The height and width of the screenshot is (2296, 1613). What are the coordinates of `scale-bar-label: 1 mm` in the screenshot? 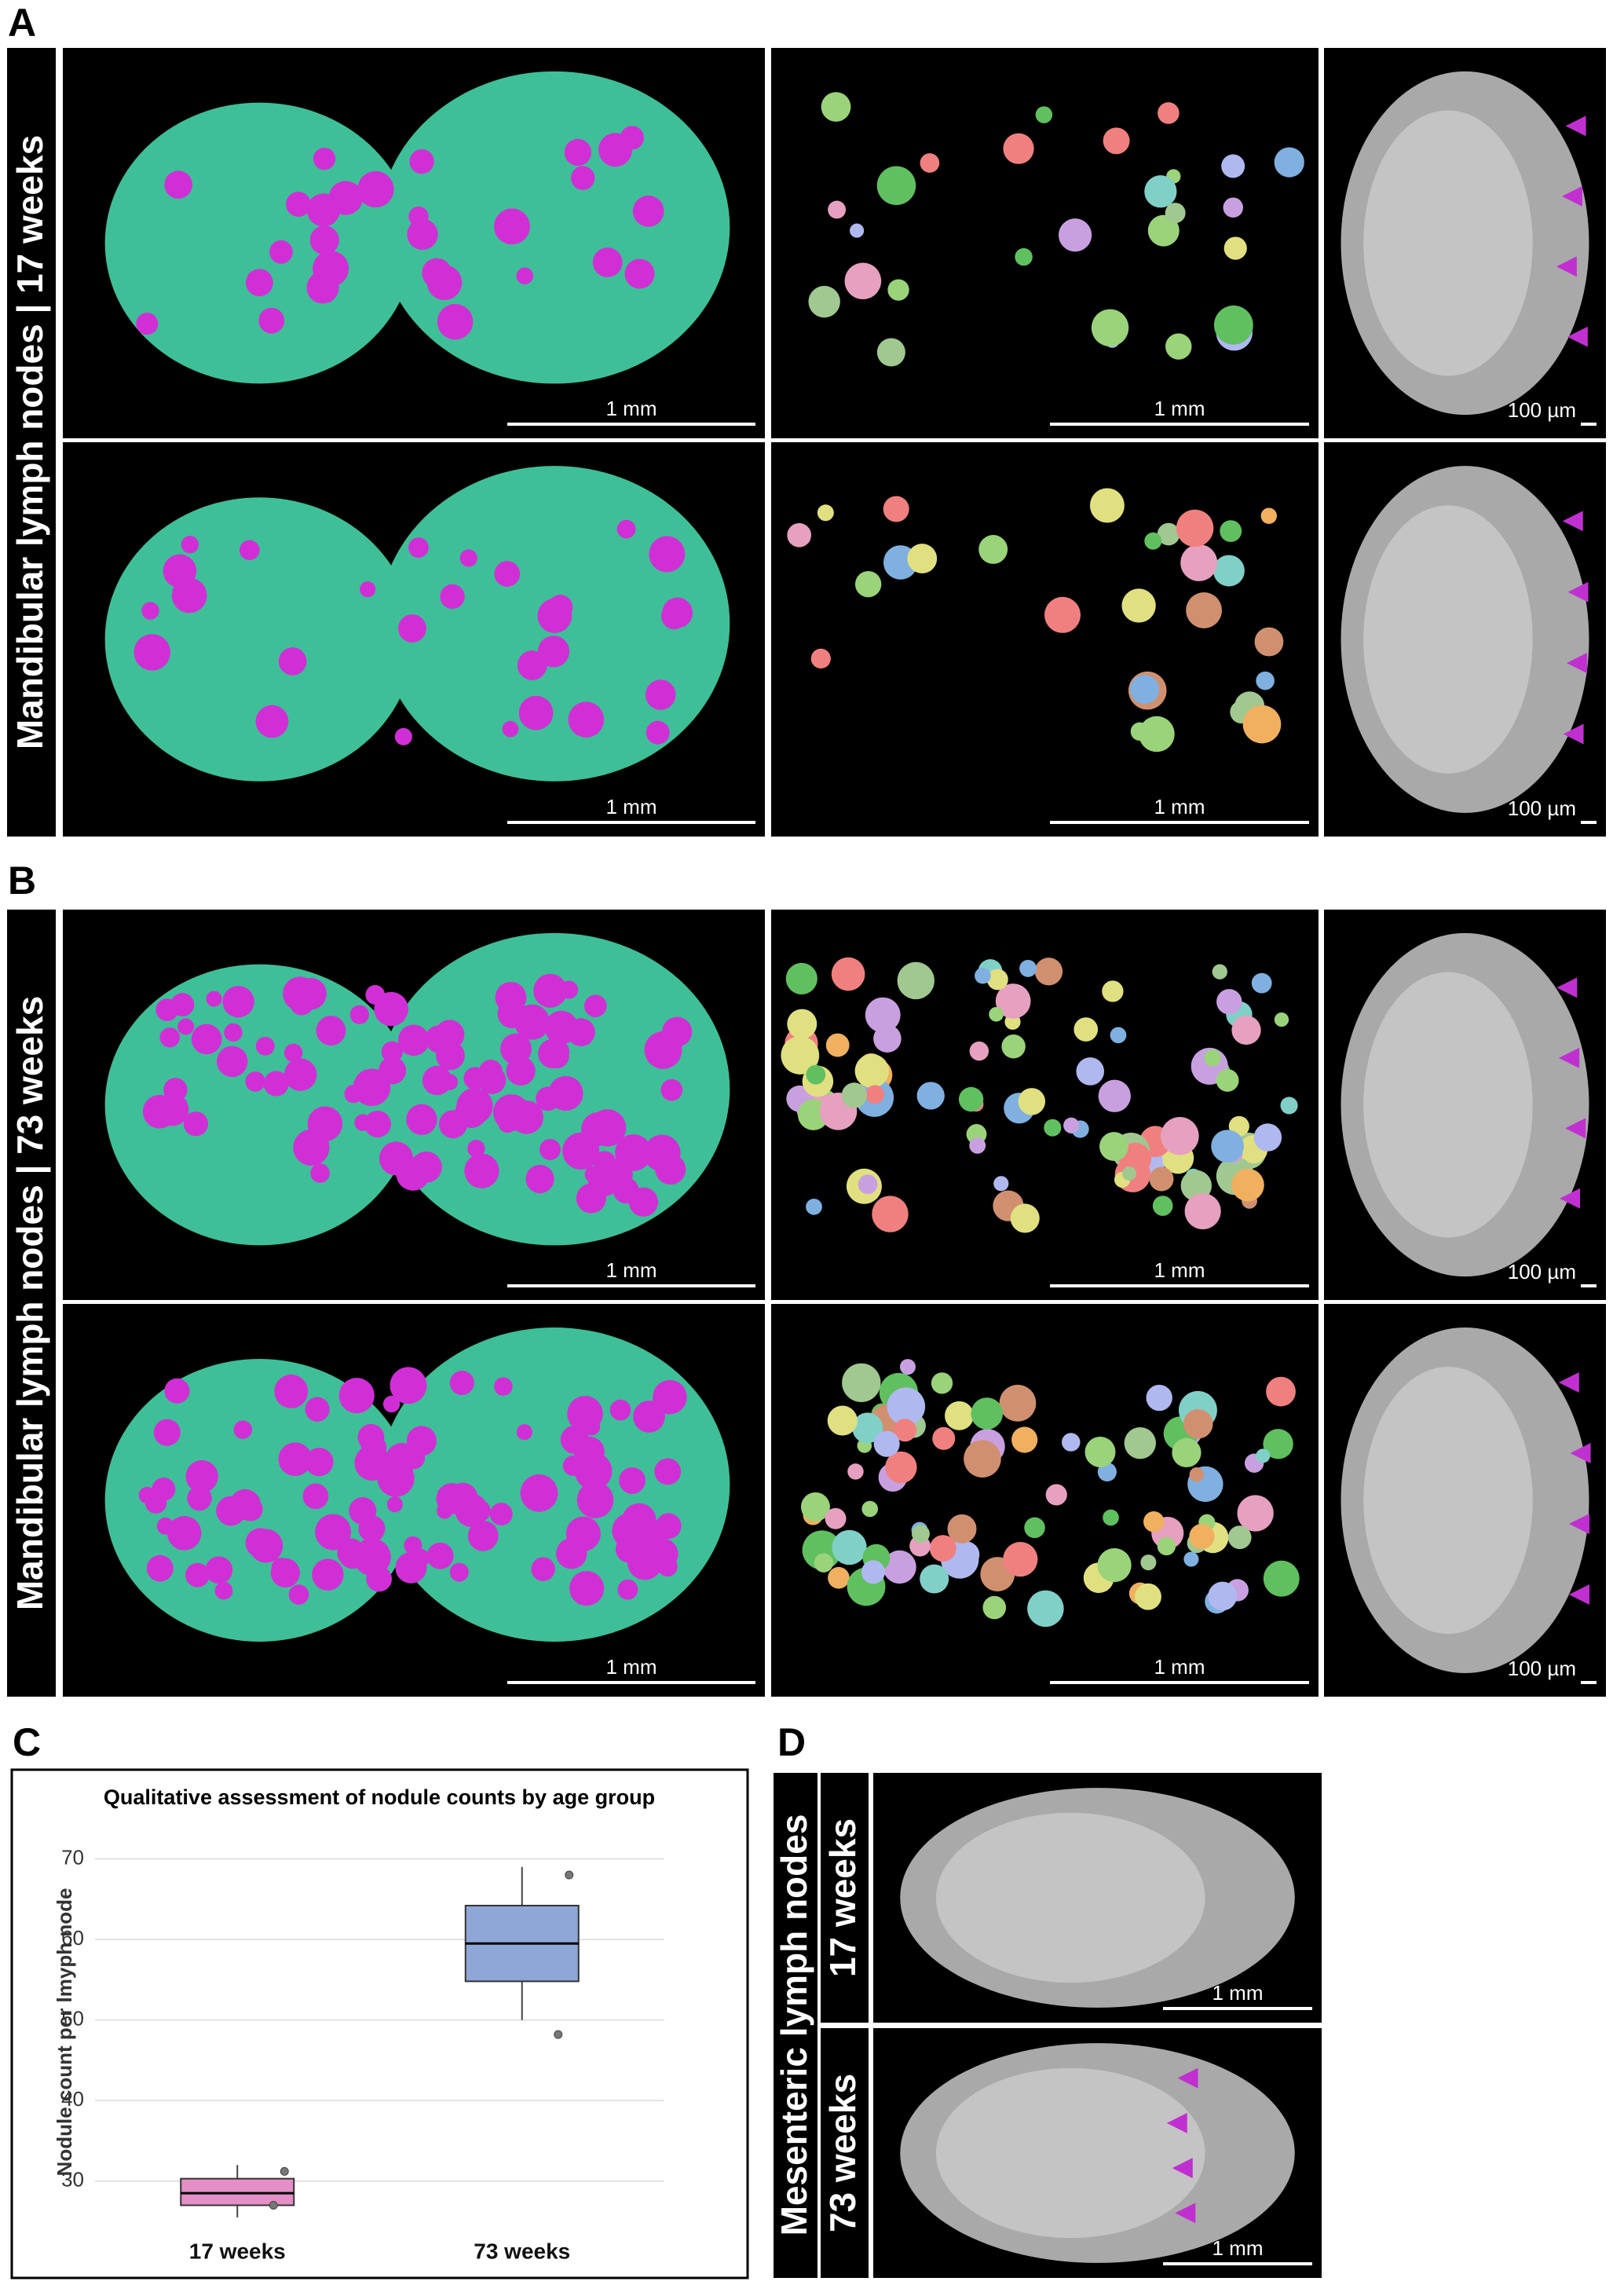 It's located at (1179, 1270).